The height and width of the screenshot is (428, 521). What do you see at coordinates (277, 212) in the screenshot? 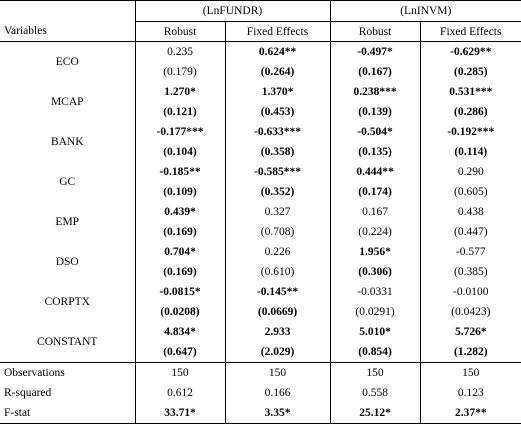
I see `coef-cell: 0.327` at bounding box center [277, 212].